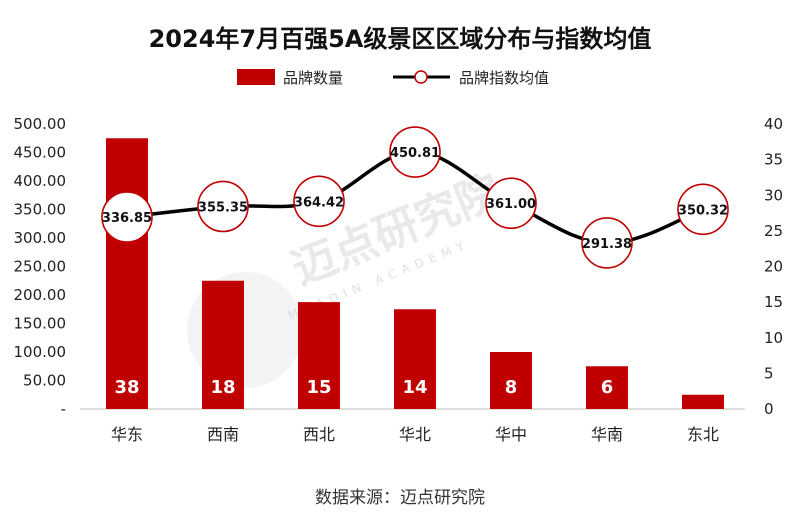 The image size is (800, 514). What do you see at coordinates (127, 434) in the screenshot?
I see `category-label: 华东` at bounding box center [127, 434].